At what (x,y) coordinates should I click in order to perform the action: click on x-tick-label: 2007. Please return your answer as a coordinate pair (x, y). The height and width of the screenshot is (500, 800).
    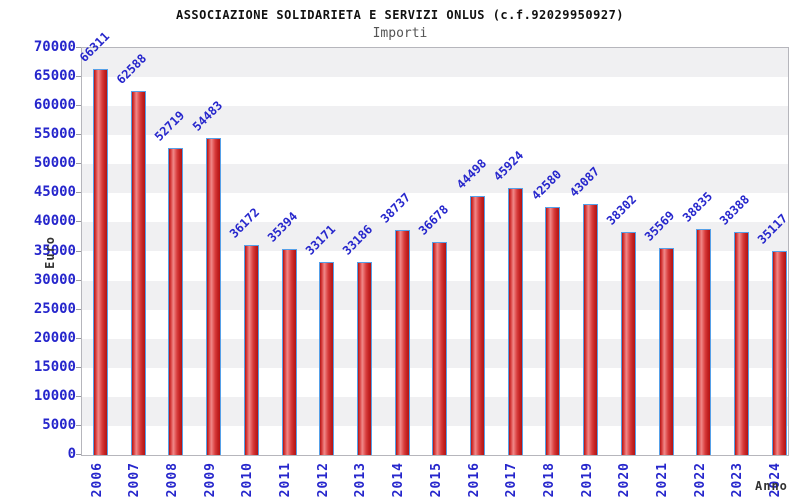
    Looking at the image, I should click on (135, 480).